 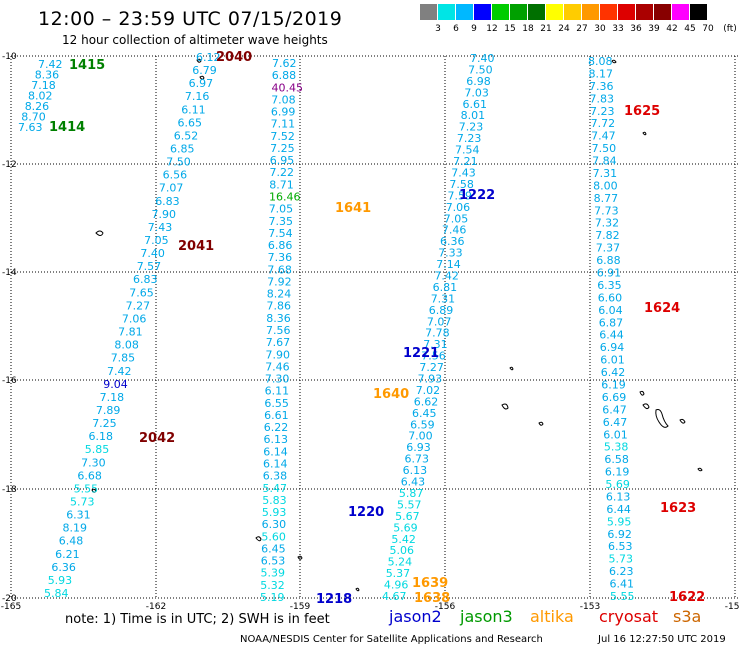 What do you see at coordinates (234, 57) in the screenshot?
I see `time-label-2040: 2040` at bounding box center [234, 57].